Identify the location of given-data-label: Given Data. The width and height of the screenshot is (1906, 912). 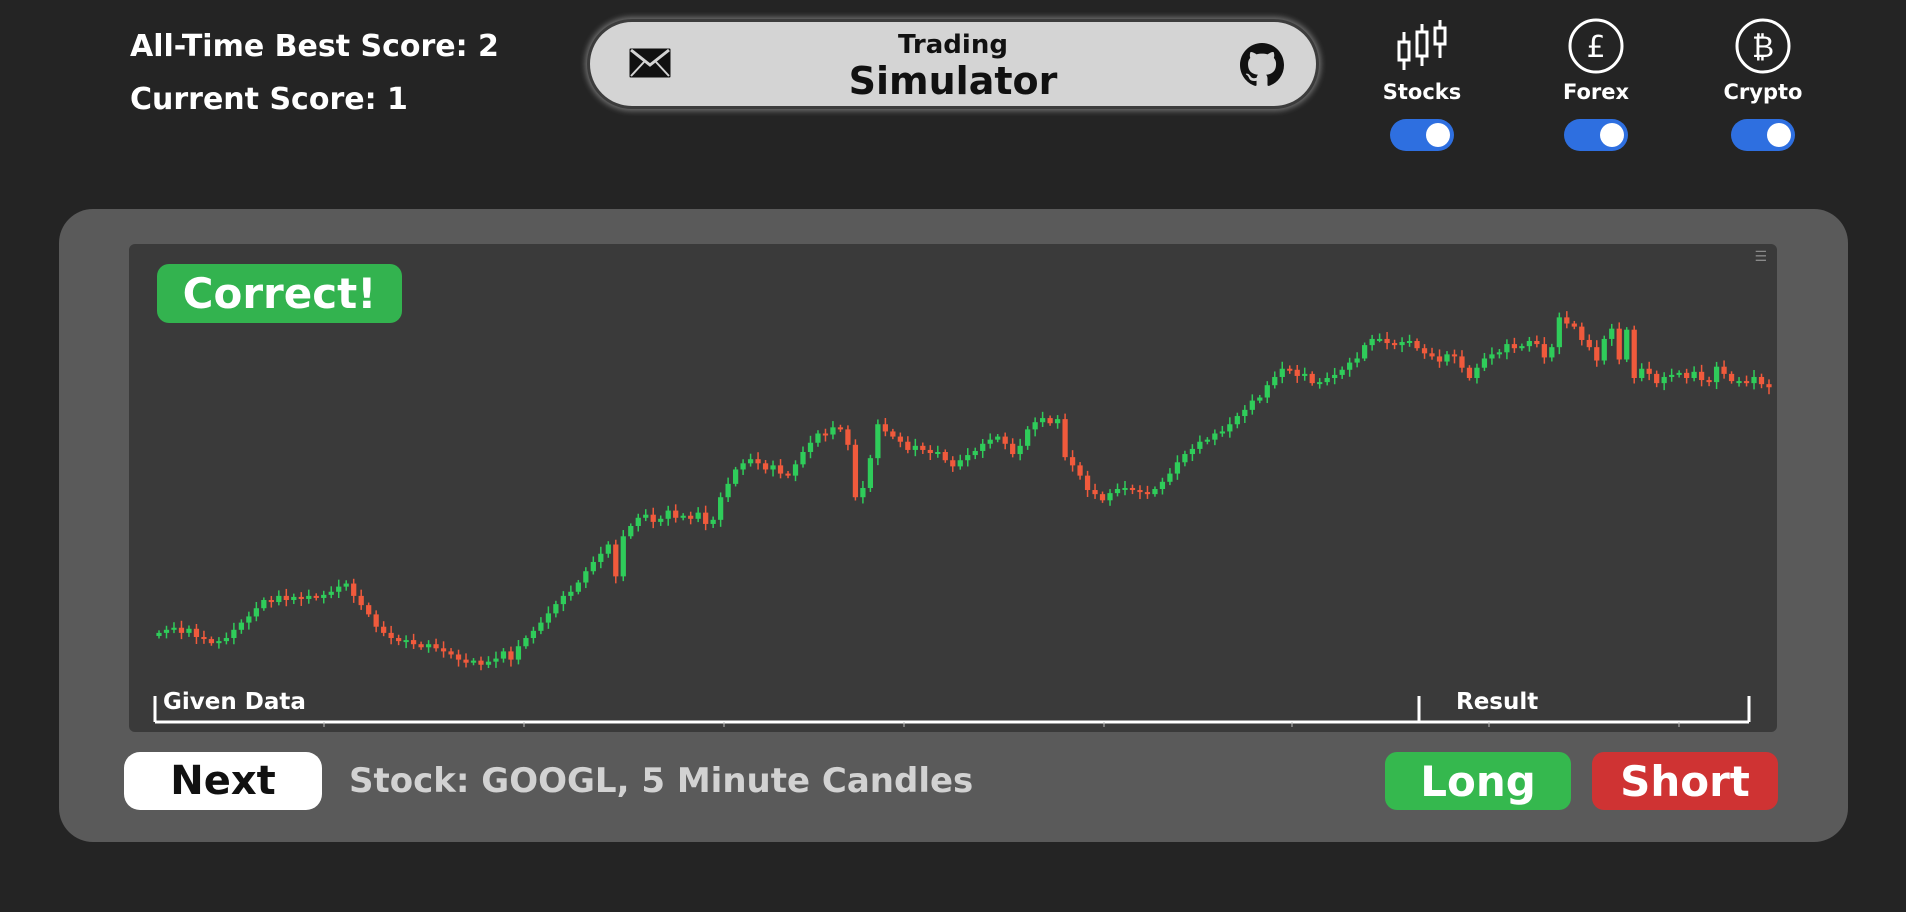
(234, 702).